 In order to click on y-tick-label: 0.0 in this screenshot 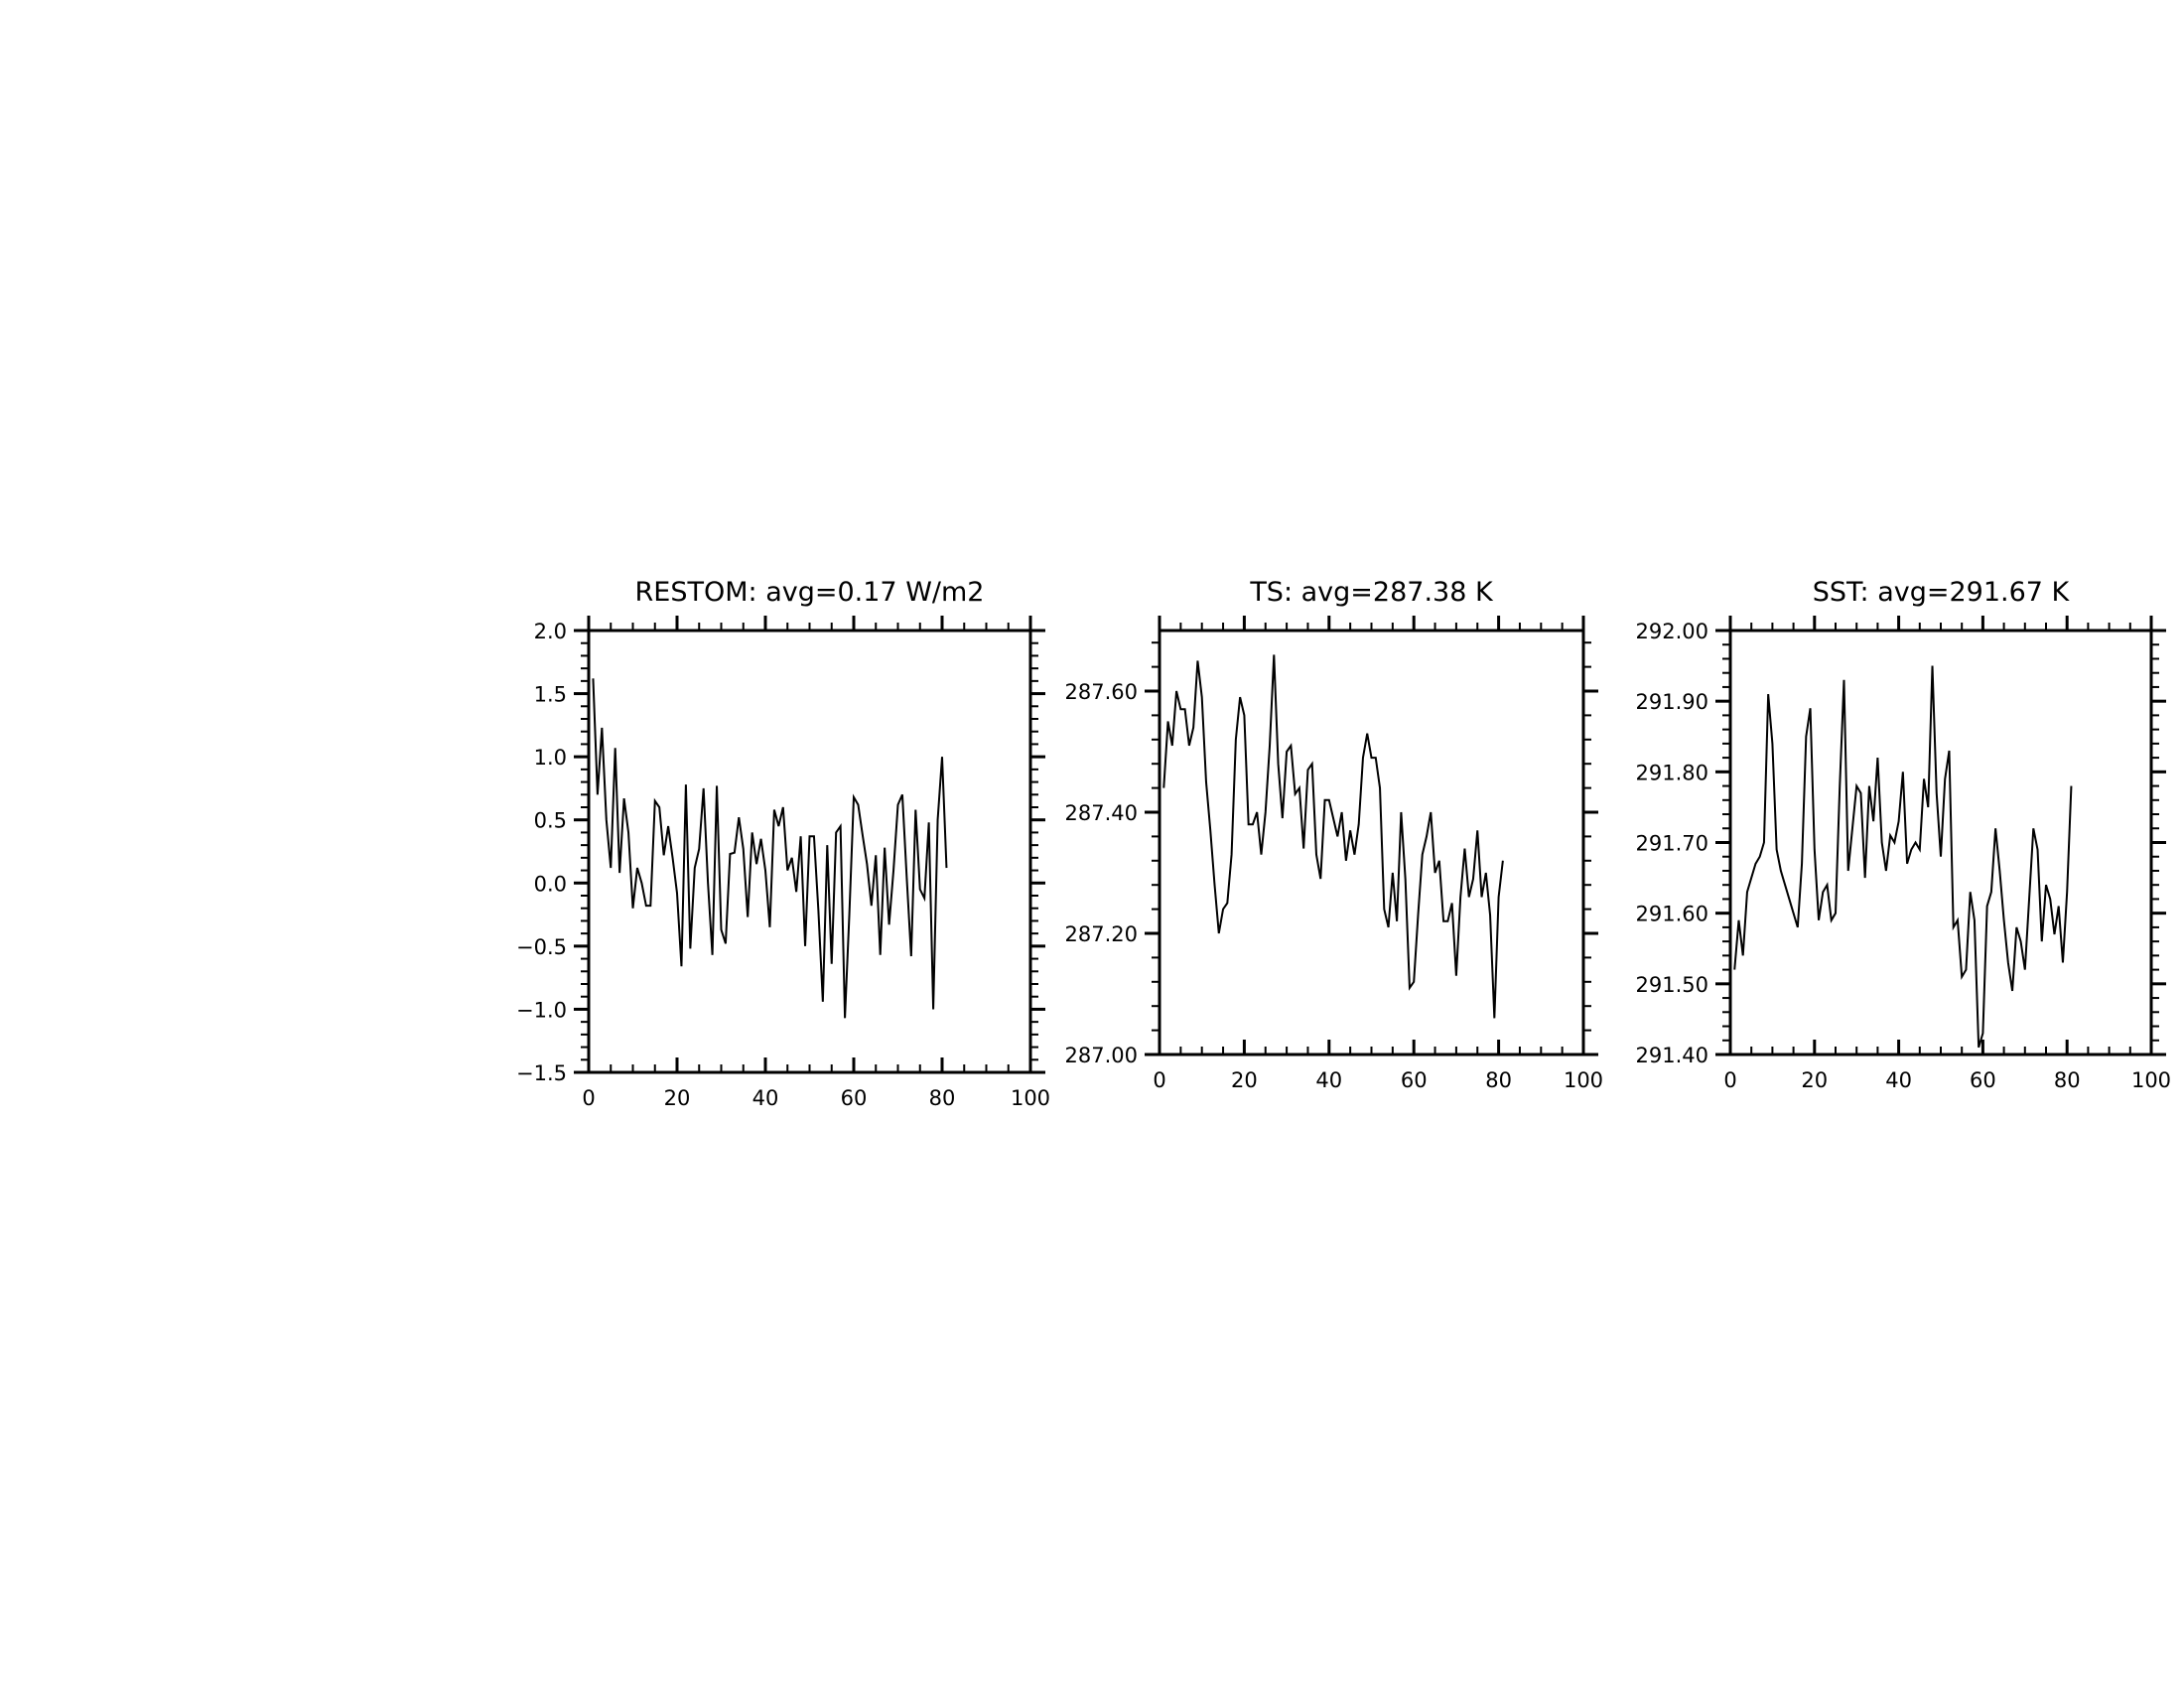, I will do `click(550, 884)`.